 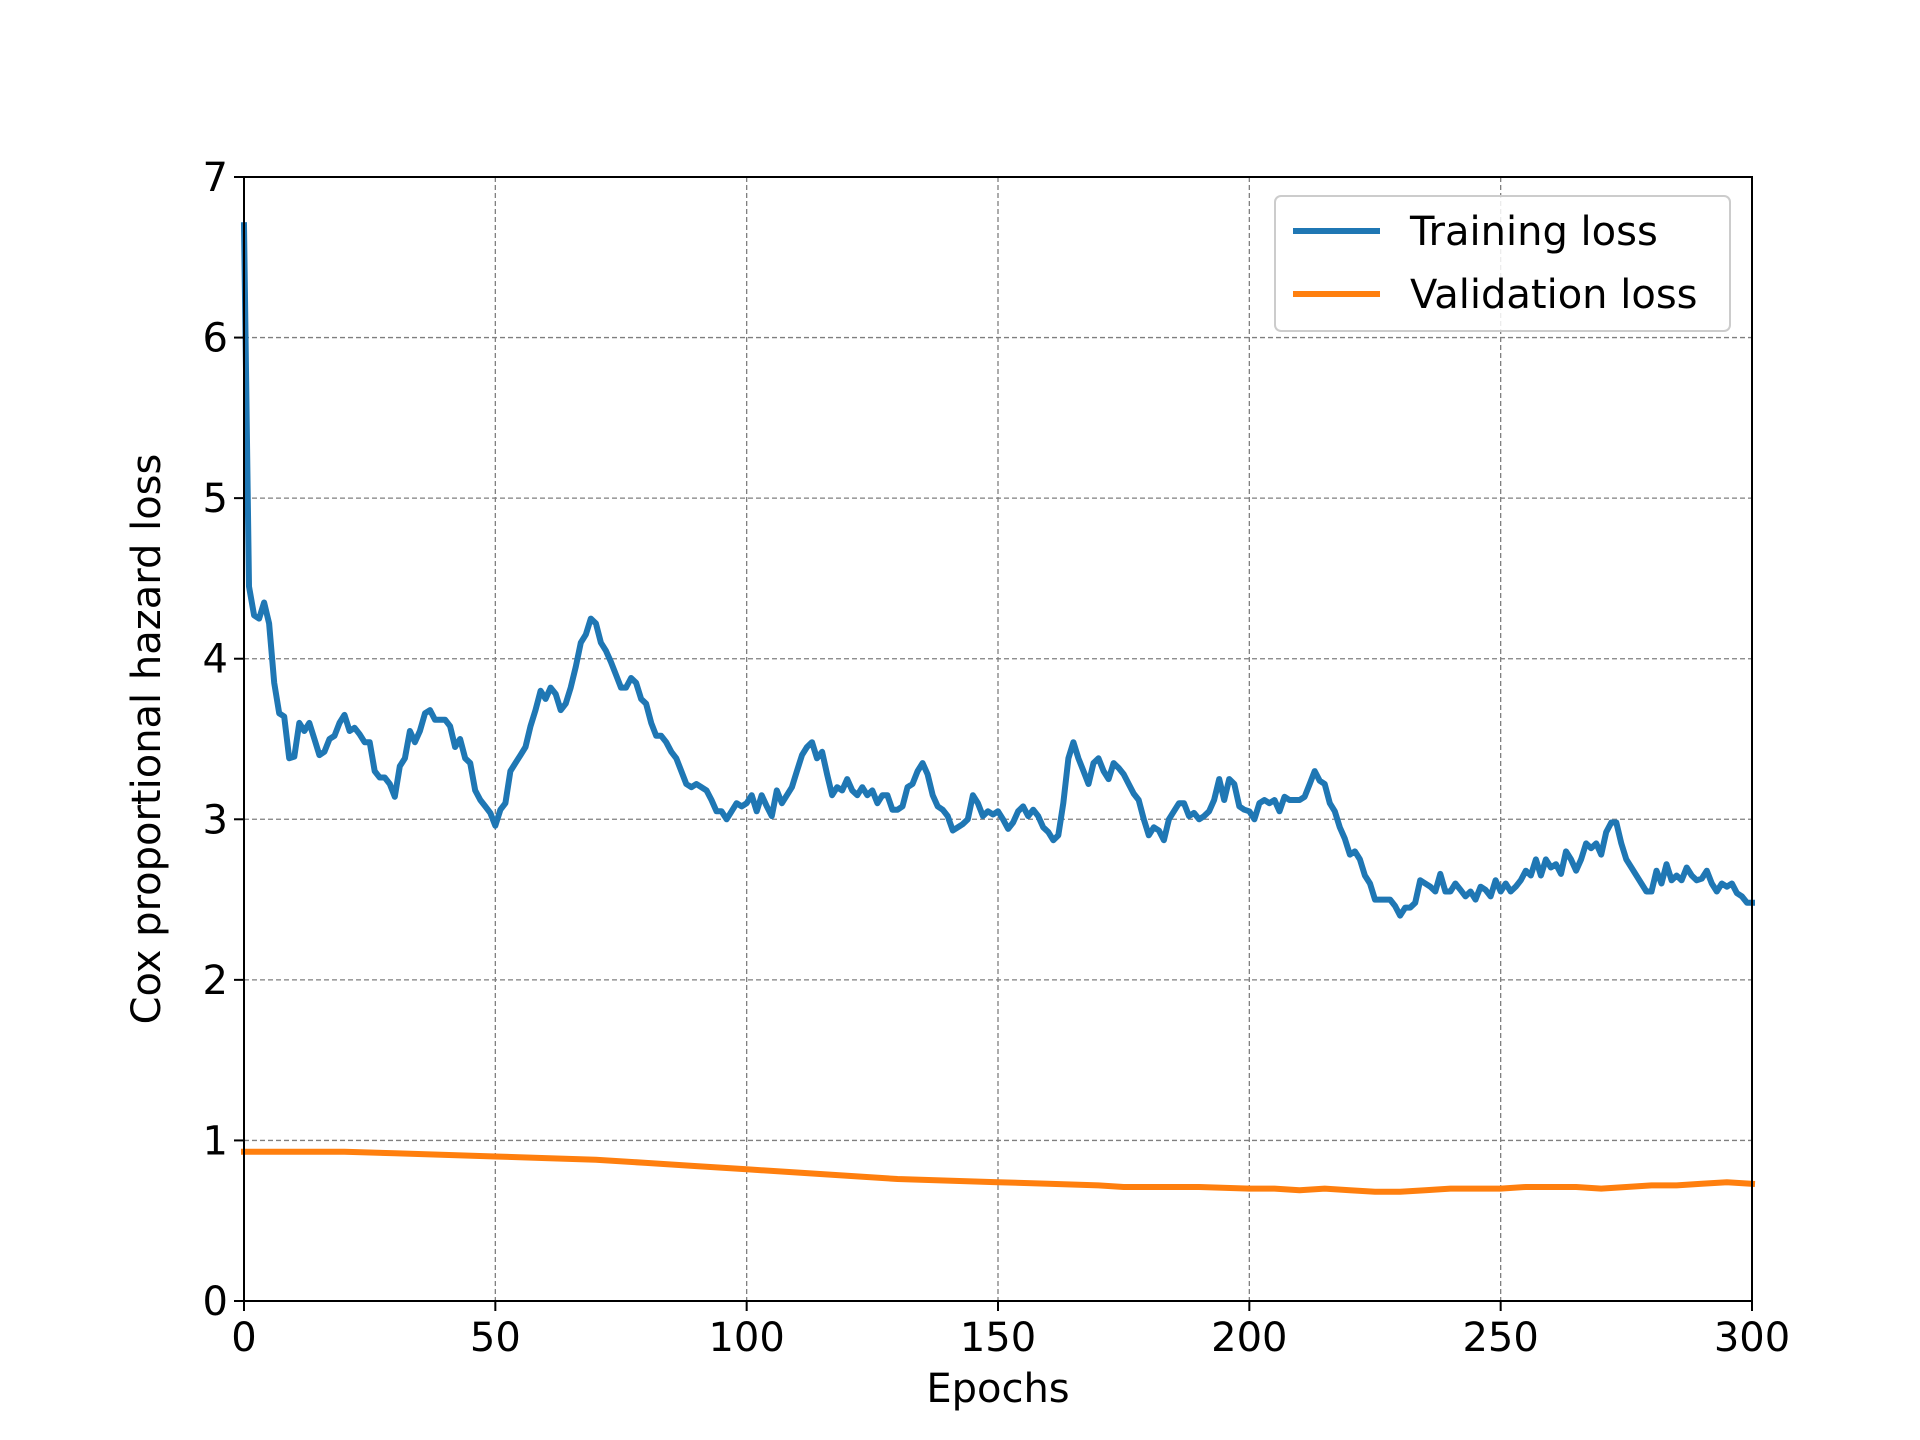 What do you see at coordinates (1249, 1338) in the screenshot?
I see `x-tick-label: 200` at bounding box center [1249, 1338].